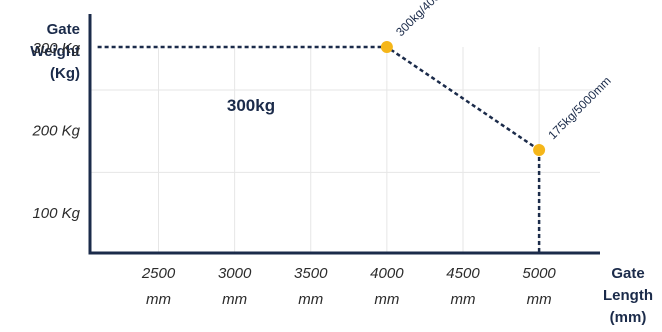 The image size is (662, 332). What do you see at coordinates (251, 105) in the screenshot?
I see `plateau-label: 300kg` at bounding box center [251, 105].